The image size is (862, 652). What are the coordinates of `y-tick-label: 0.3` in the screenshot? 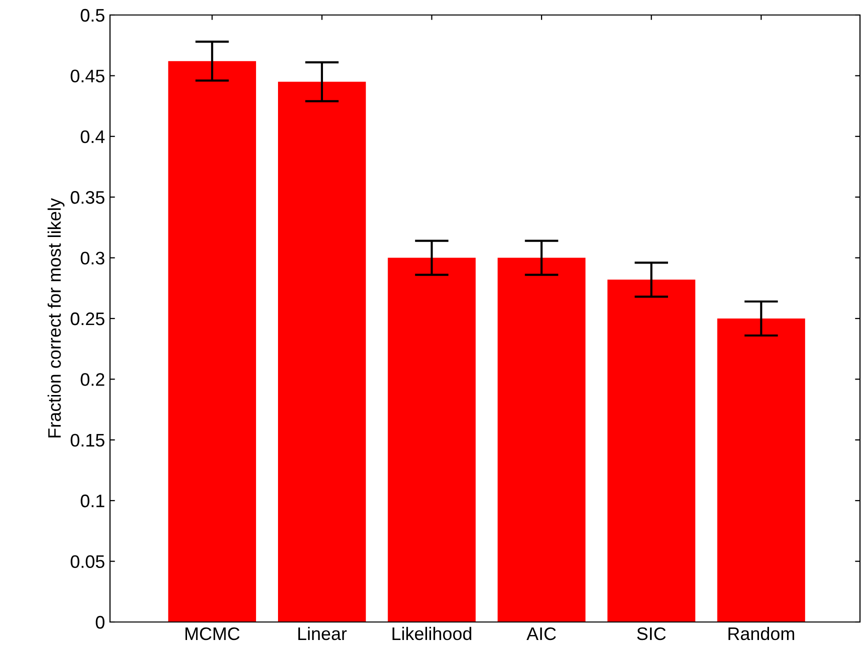 It's located at (92, 258).